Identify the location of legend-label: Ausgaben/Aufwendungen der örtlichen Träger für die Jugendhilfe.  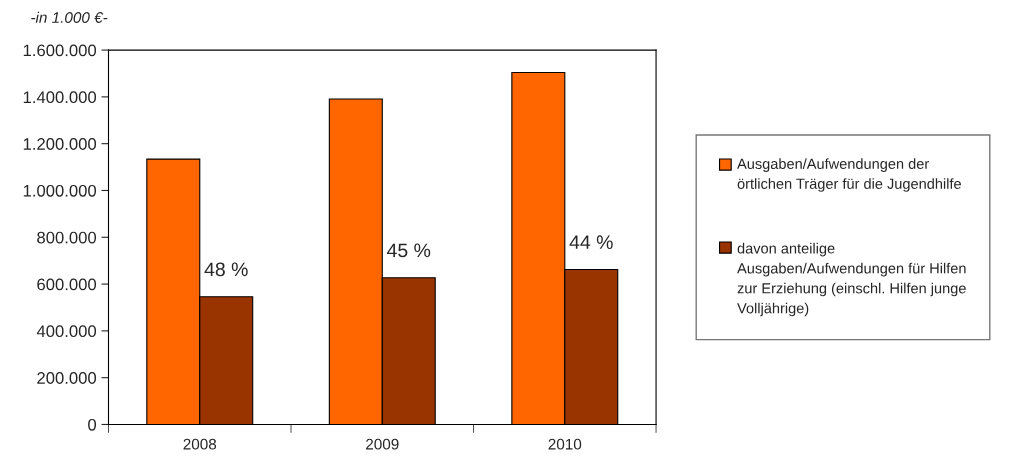
(849, 175).